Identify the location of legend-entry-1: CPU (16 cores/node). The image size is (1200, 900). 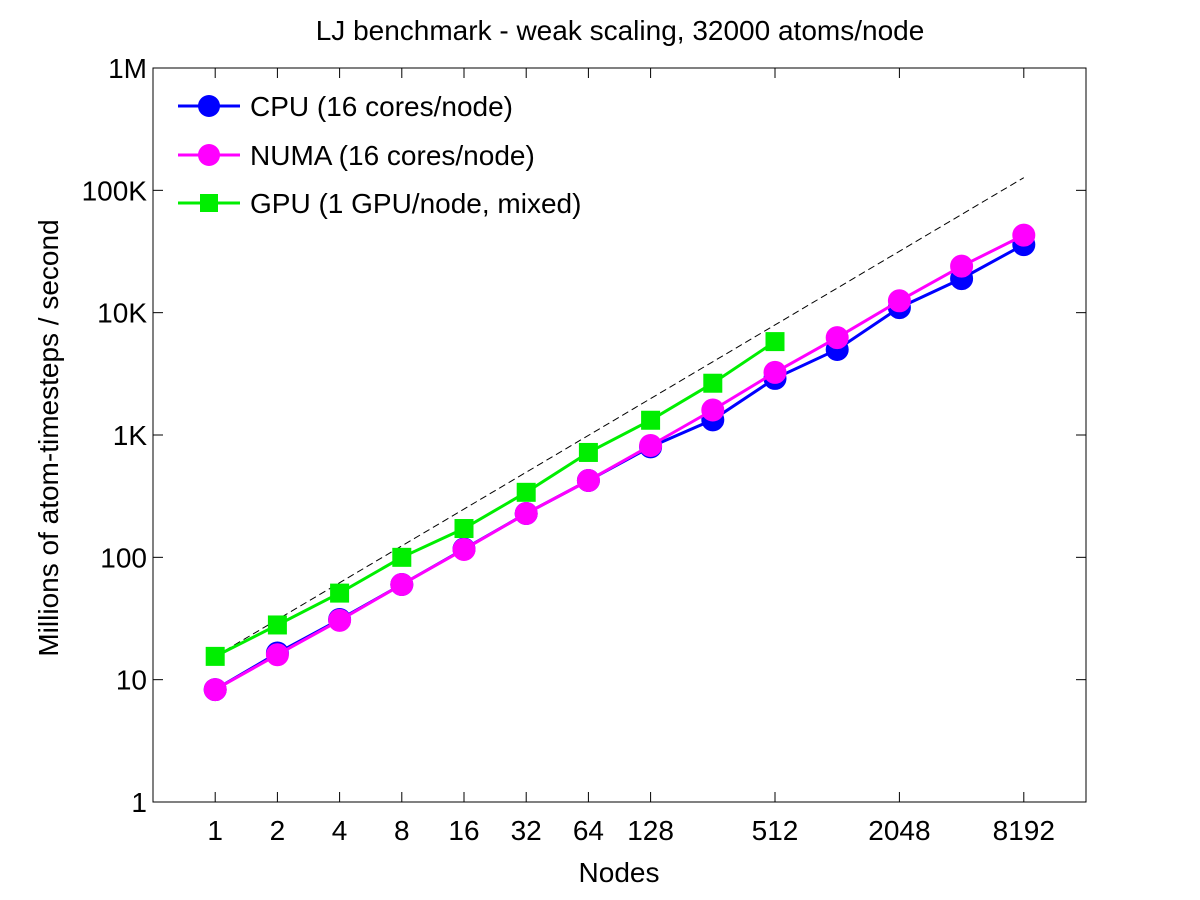
(345, 106).